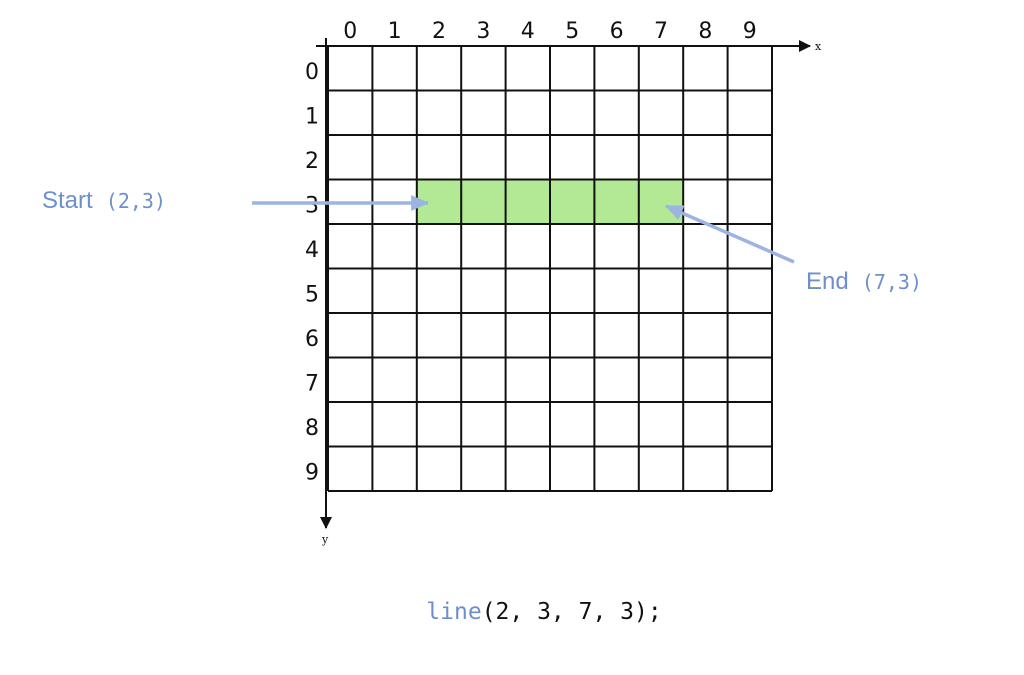  Describe the element at coordinates (892, 282) in the screenshot. I see `end-coordinate: (7,3)` at that location.